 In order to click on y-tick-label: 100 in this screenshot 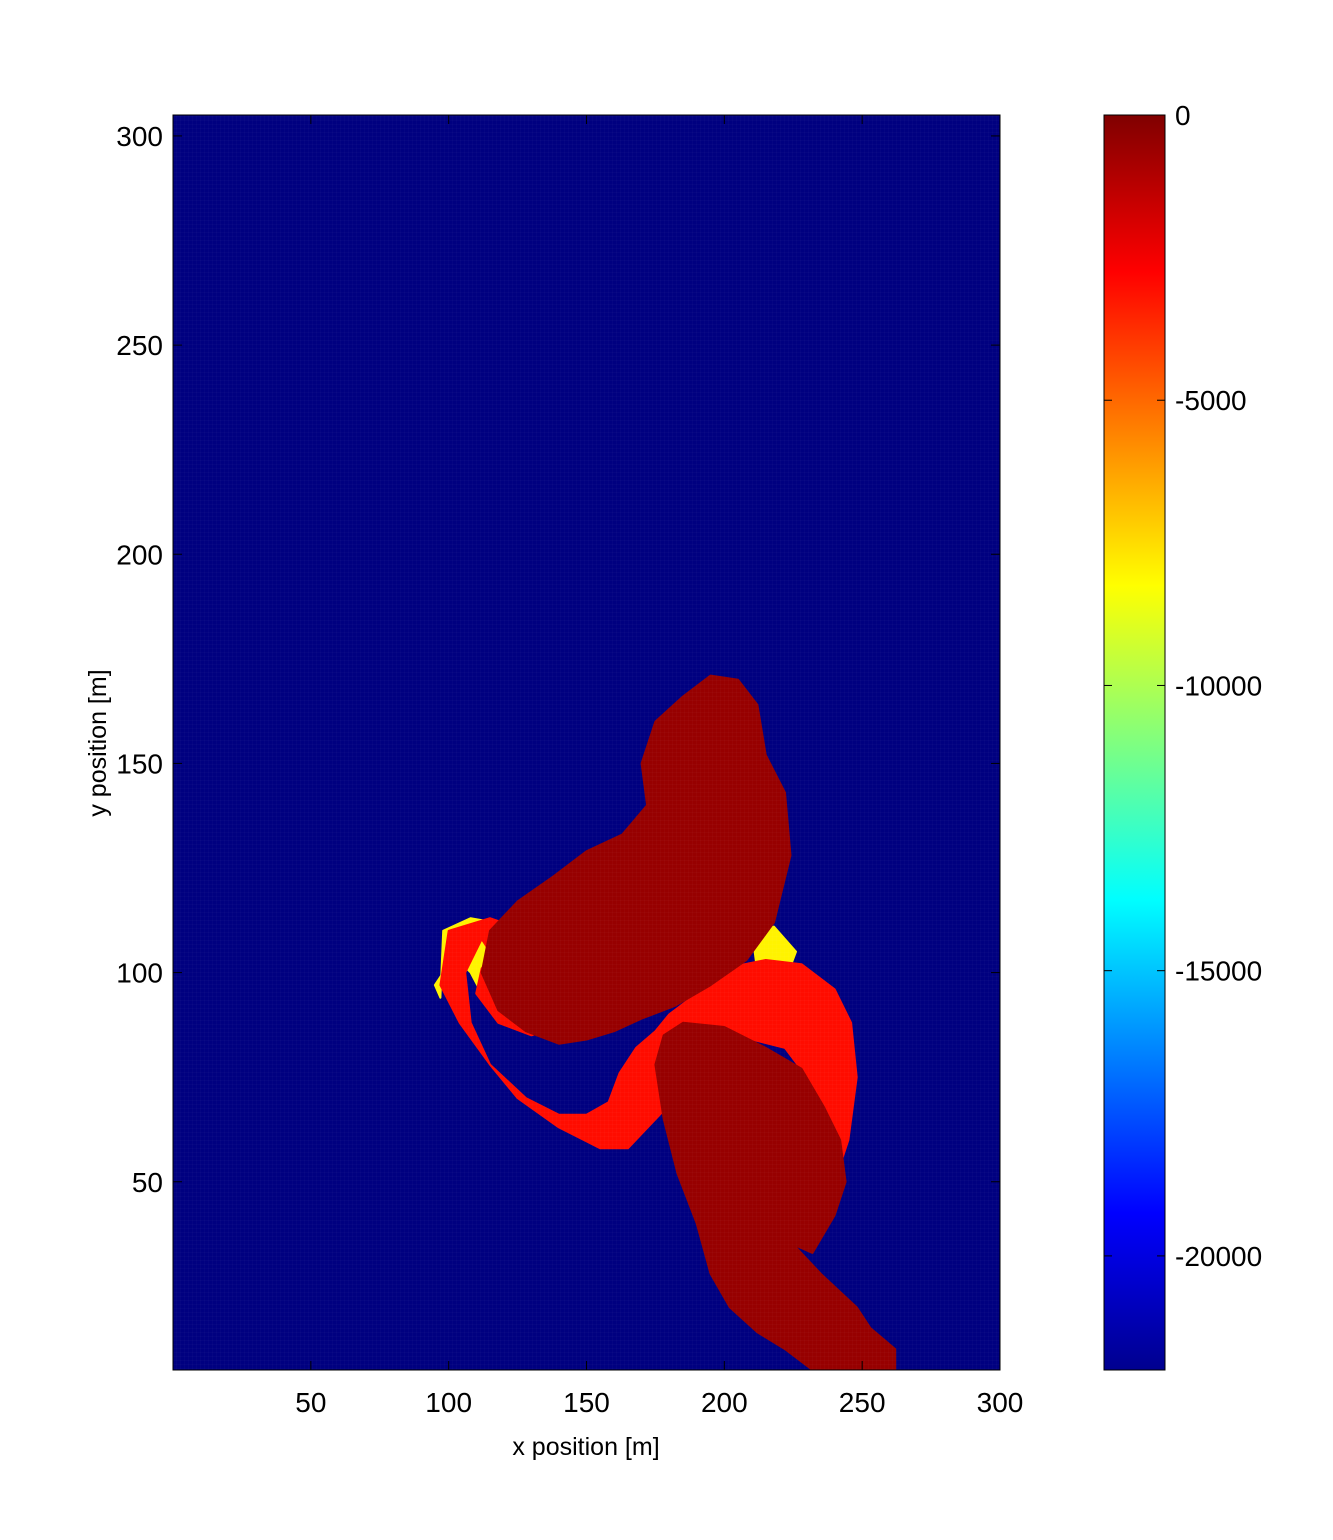, I will do `click(139, 973)`.